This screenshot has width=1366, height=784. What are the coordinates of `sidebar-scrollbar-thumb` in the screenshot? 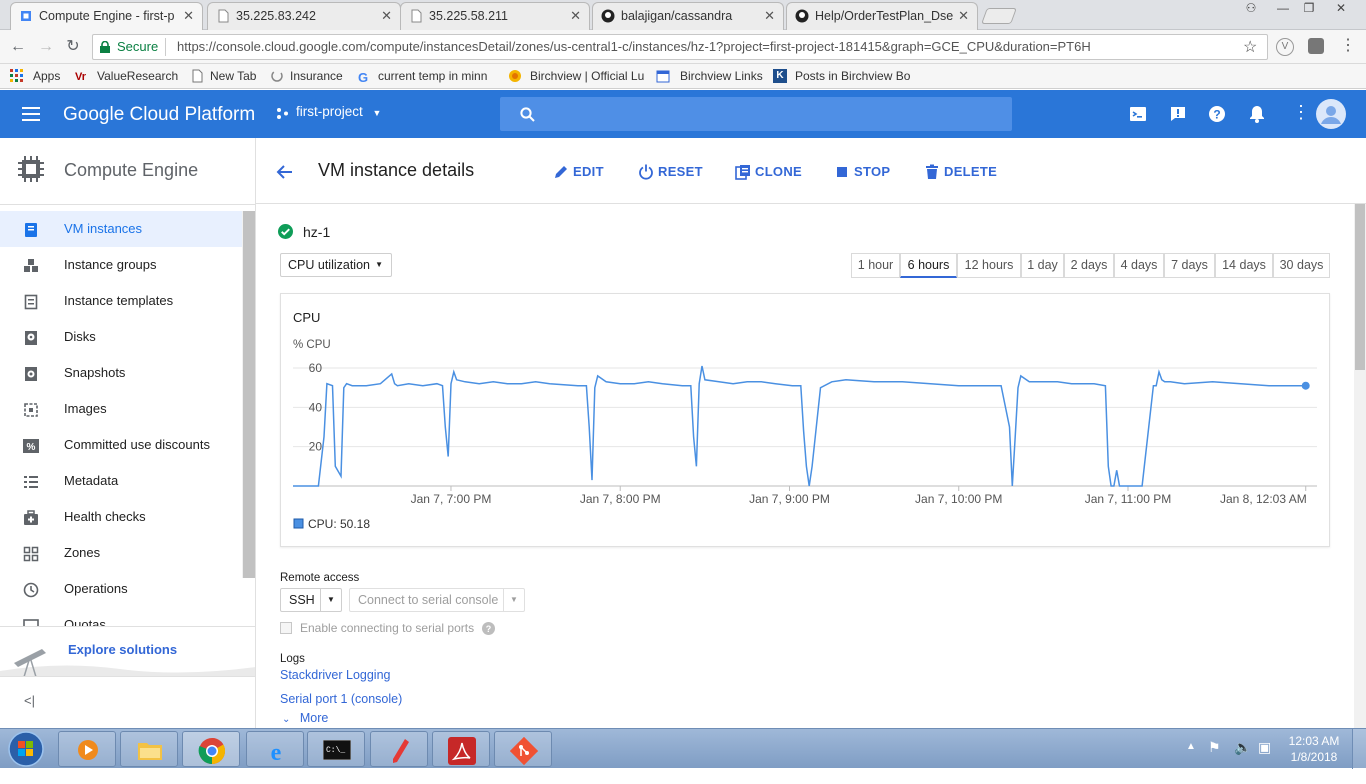 It's located at (249, 394).